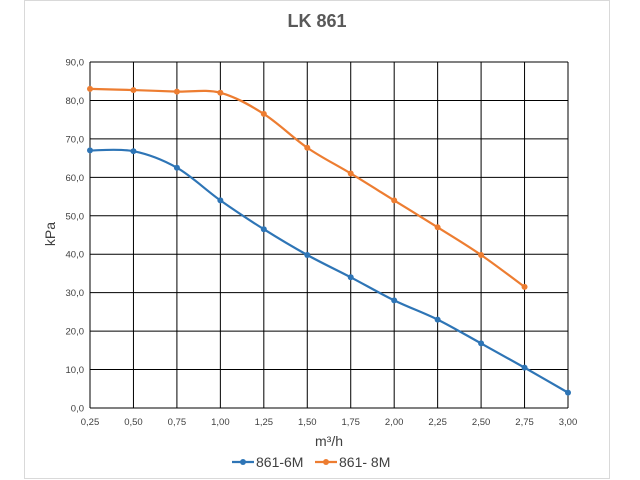  What do you see at coordinates (75, 63) in the screenshot?
I see `y-tick-label: 90,0` at bounding box center [75, 63].